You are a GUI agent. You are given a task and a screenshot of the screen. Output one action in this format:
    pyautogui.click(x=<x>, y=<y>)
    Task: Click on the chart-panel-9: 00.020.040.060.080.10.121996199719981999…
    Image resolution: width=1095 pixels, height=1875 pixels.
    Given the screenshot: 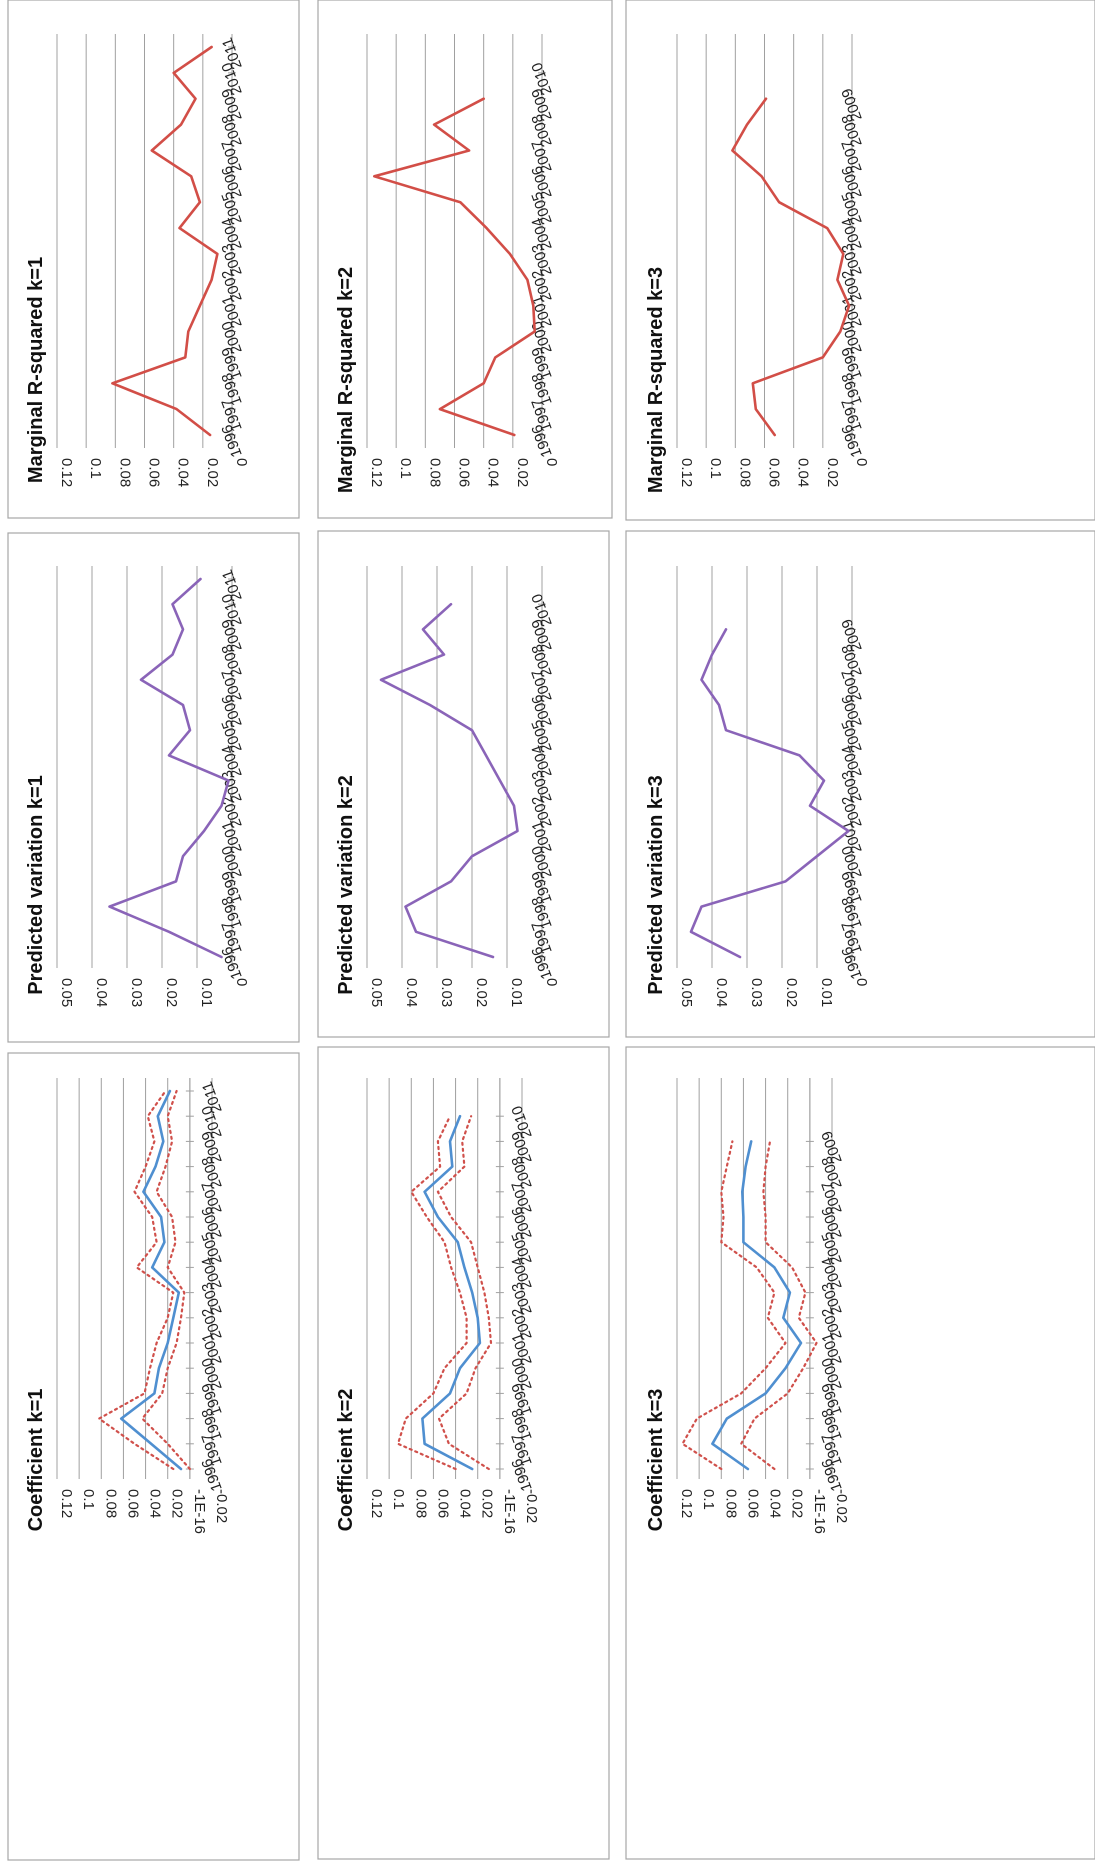 What is the action you would take?
    pyautogui.click(x=860, y=260)
    